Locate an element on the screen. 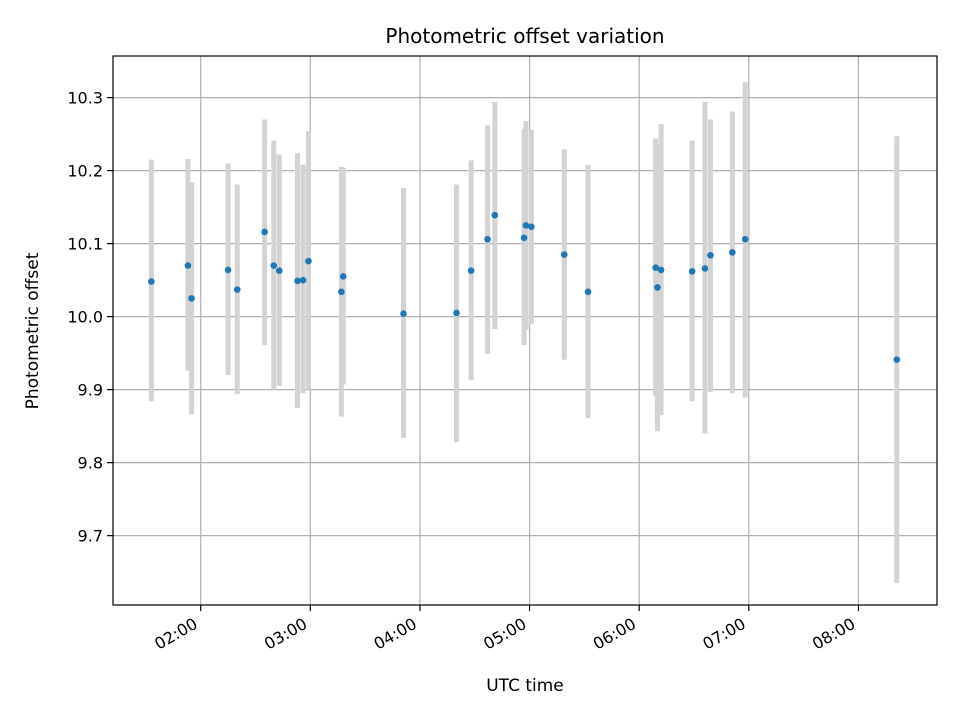 The height and width of the screenshot is (720, 960). x-axis-ticks: 02:00 03:00 04:00 05:00 06:00 07:00 08:00 is located at coordinates (505, 629).